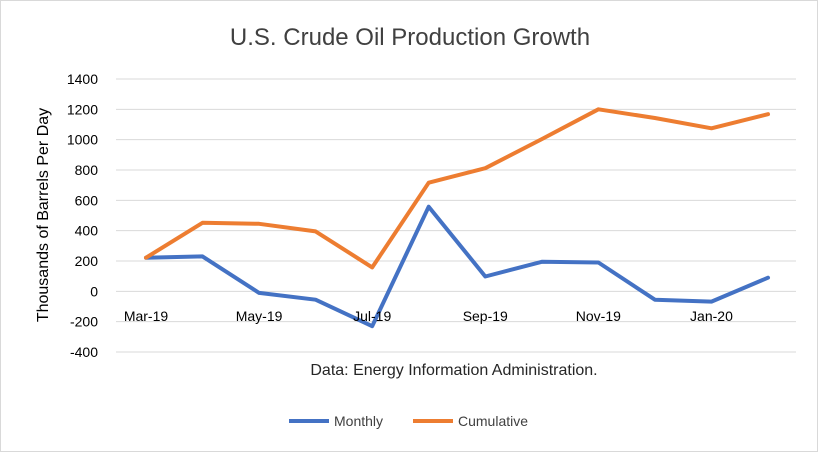  Describe the element at coordinates (485, 316) in the screenshot. I see `x-tick-label: Sep-19` at that location.